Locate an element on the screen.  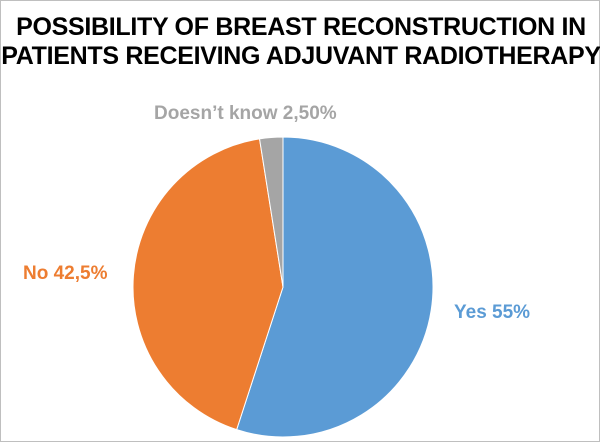
slice-label-no: No 42,5% is located at coordinates (65, 273).